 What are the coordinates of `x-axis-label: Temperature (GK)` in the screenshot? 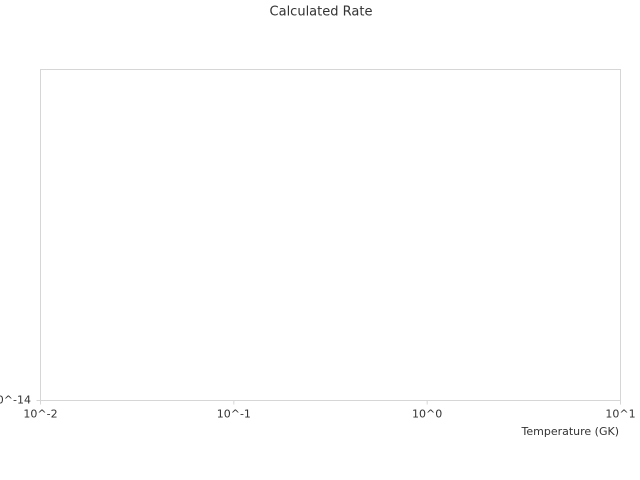 It's located at (570, 431).